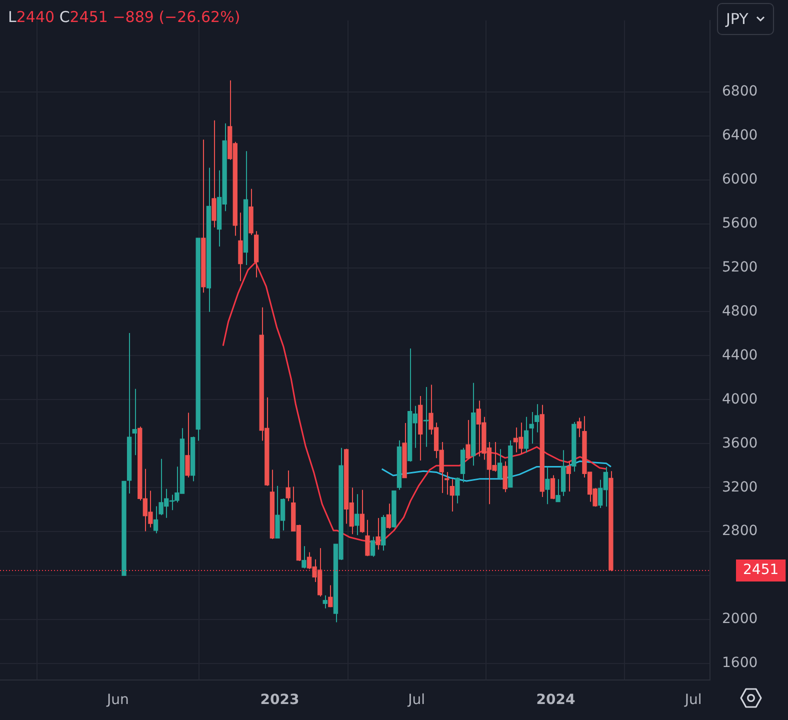 The width and height of the screenshot is (788, 720). What do you see at coordinates (740, 311) in the screenshot?
I see `y-tick-label: 4800` at bounding box center [740, 311].